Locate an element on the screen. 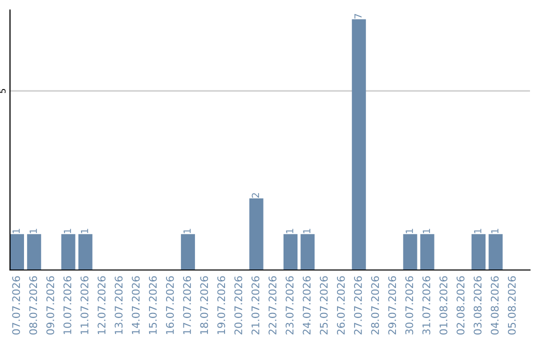 This screenshot has width=540, height=340. x-tick-label: 02.08.2026 is located at coordinates (460, 305).